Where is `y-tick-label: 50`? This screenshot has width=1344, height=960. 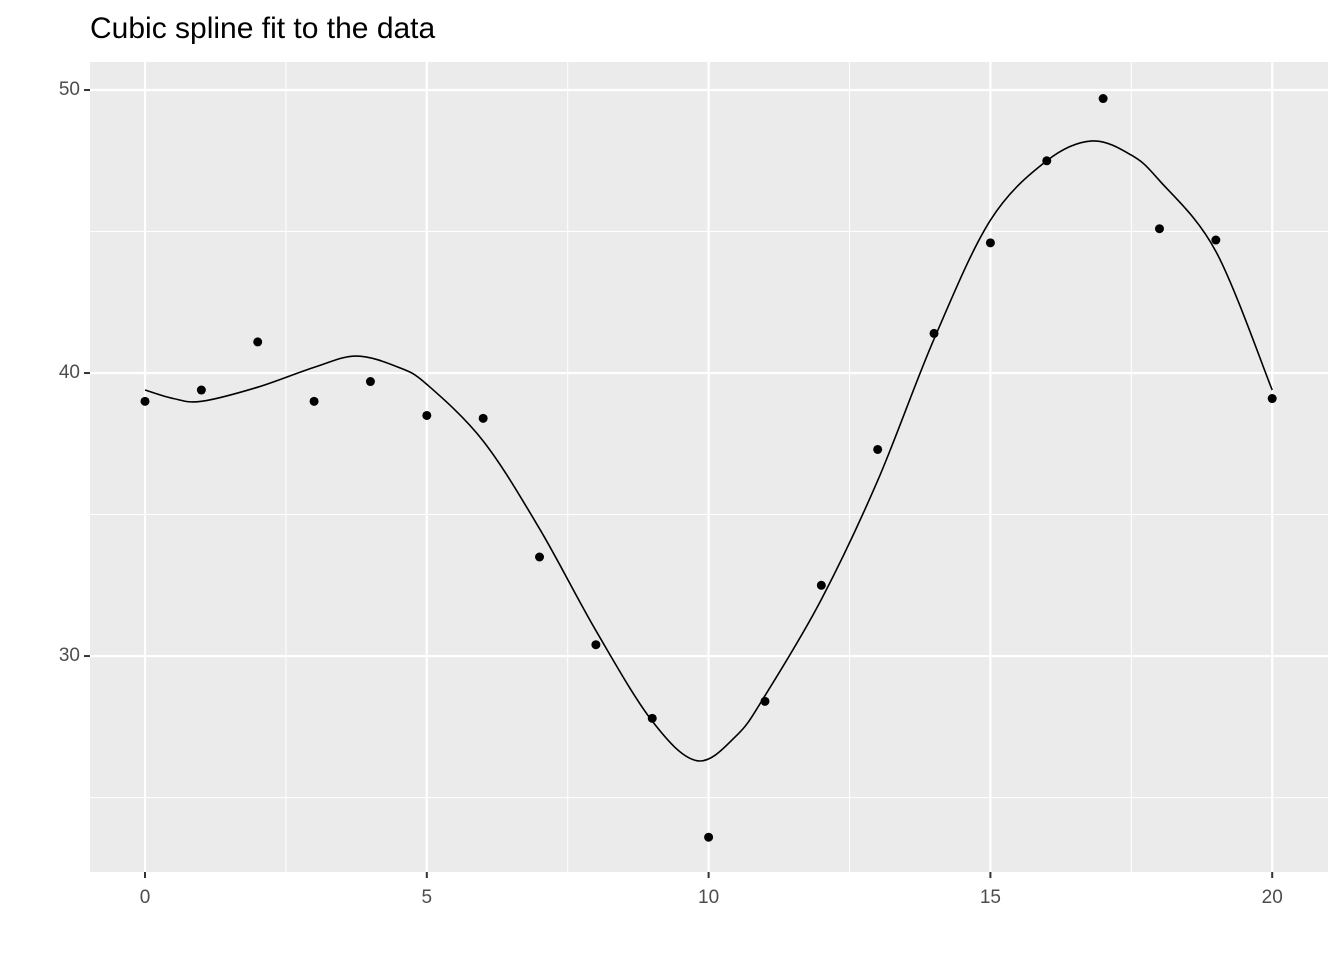
y-tick-label: 50 is located at coordinates (69, 89).